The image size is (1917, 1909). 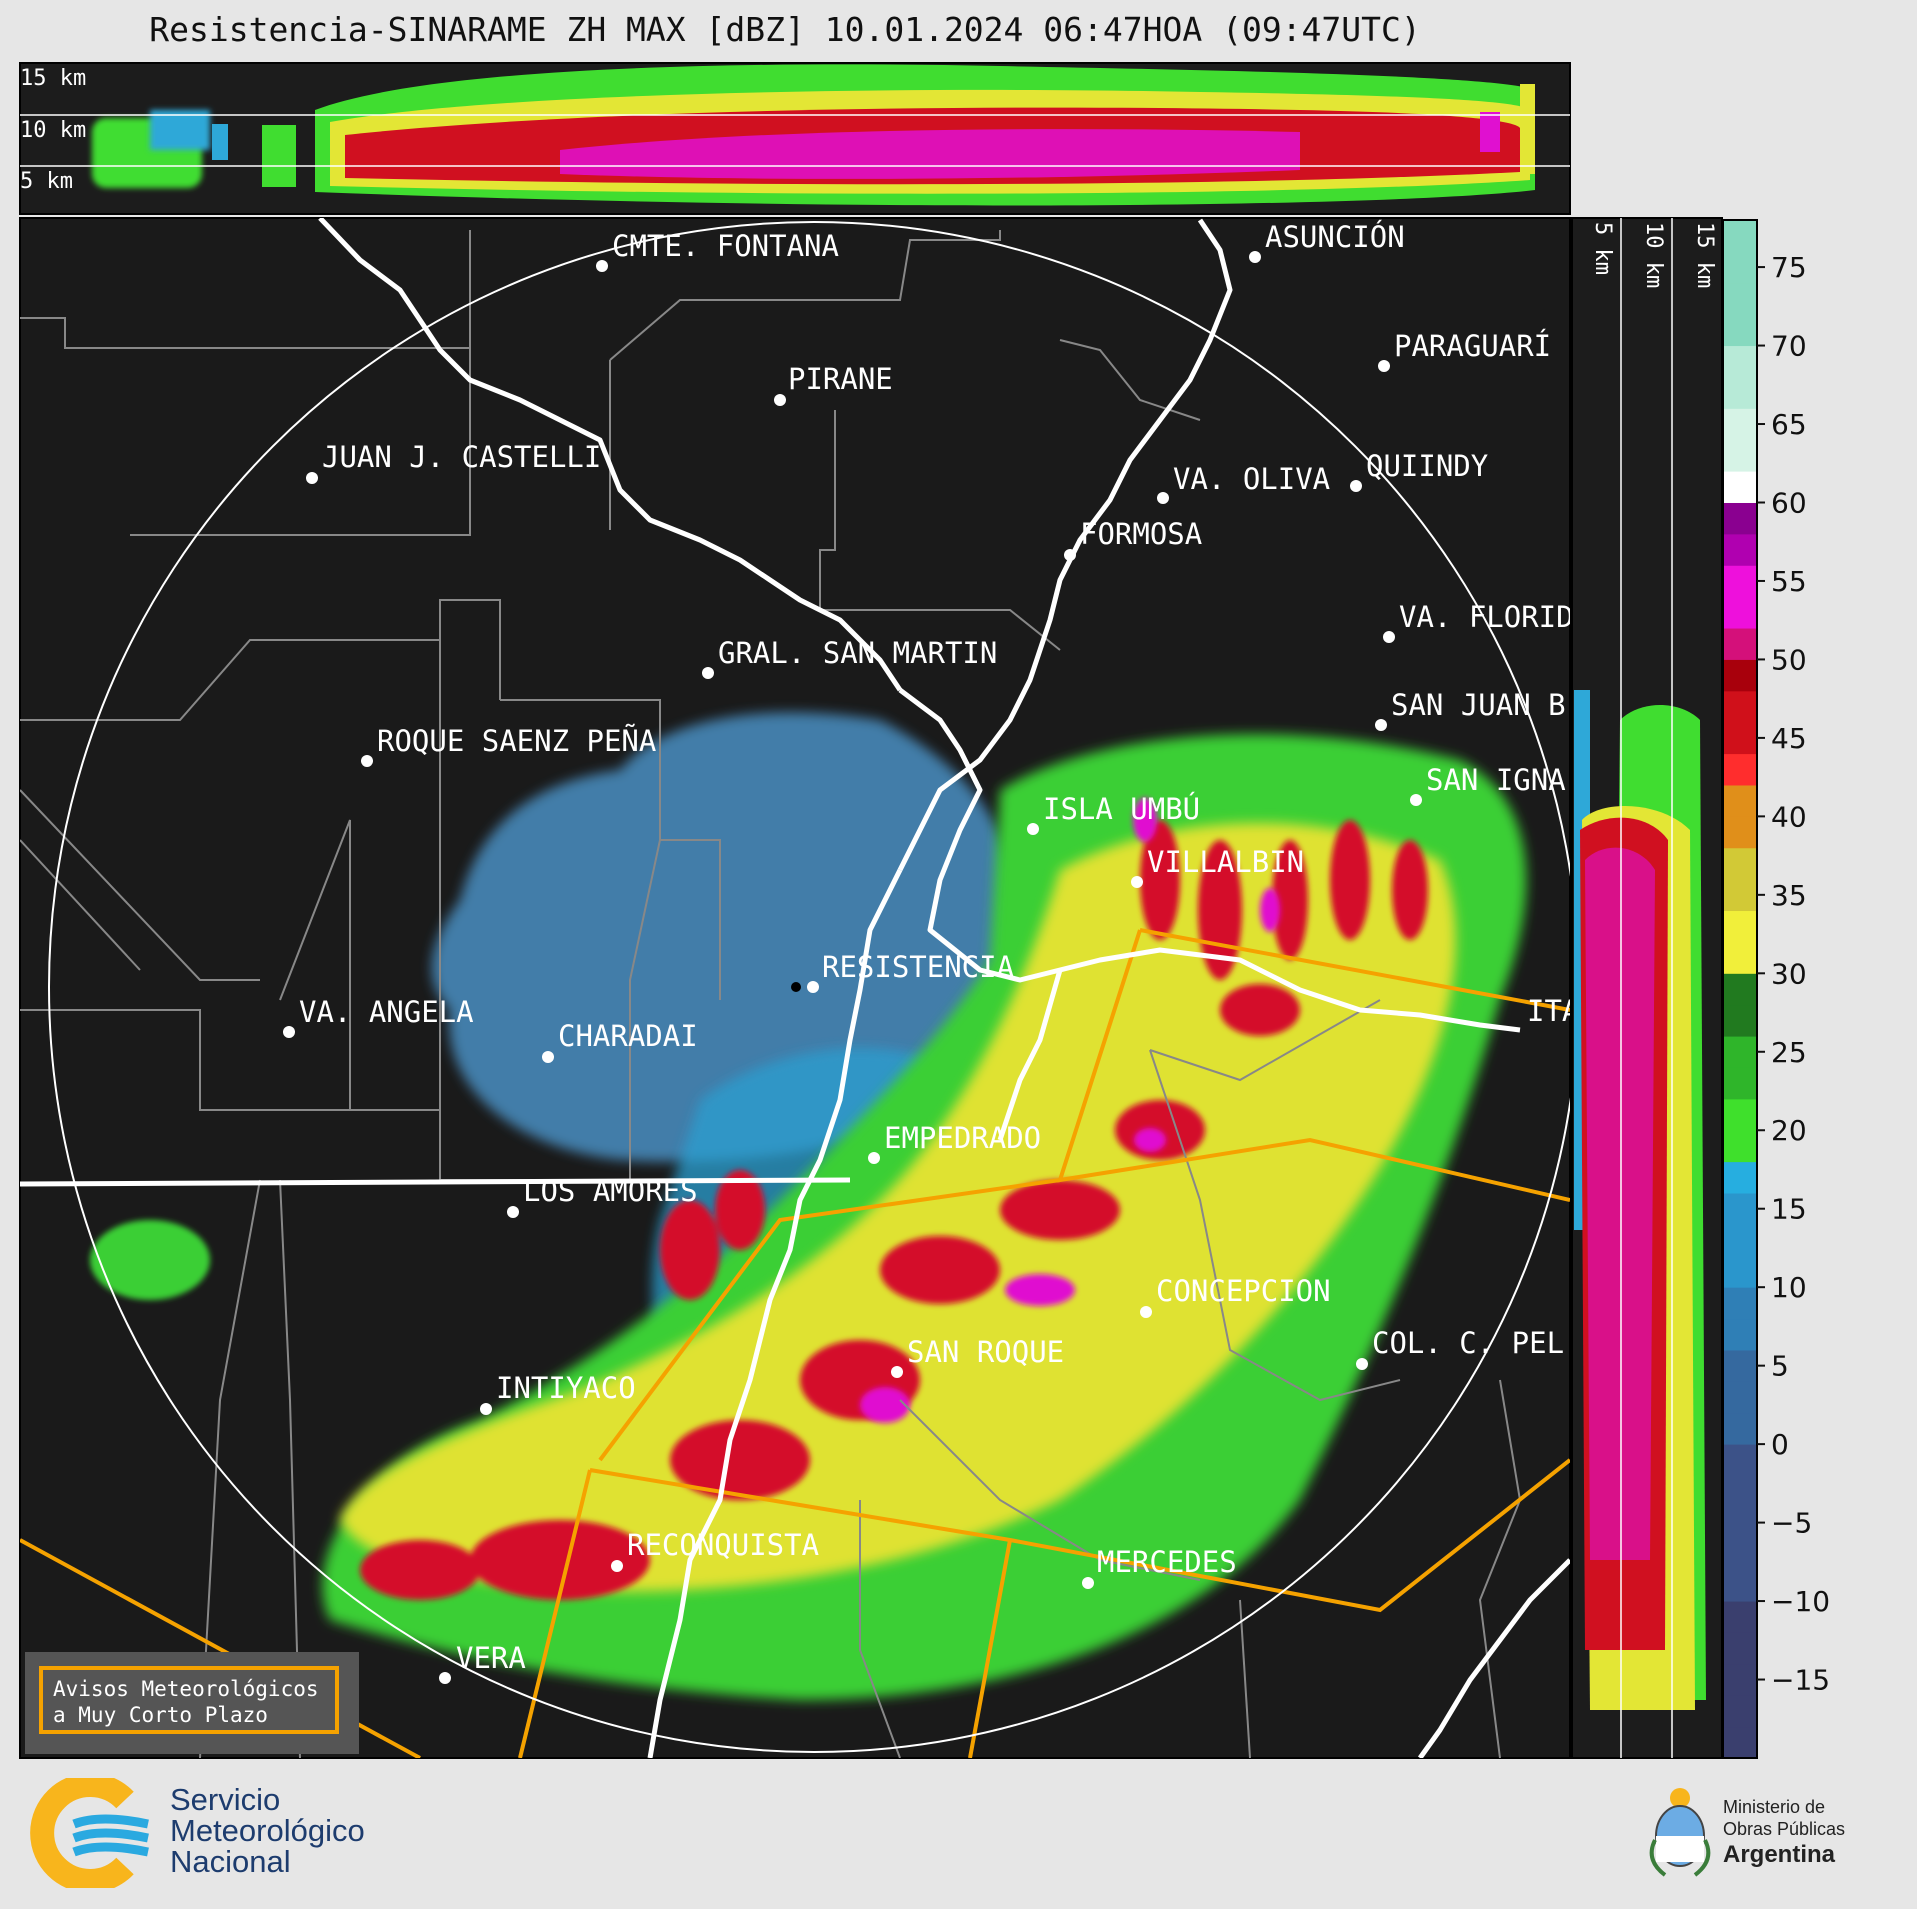 I want to click on city-dot-formosa, so click(x=1070, y=555).